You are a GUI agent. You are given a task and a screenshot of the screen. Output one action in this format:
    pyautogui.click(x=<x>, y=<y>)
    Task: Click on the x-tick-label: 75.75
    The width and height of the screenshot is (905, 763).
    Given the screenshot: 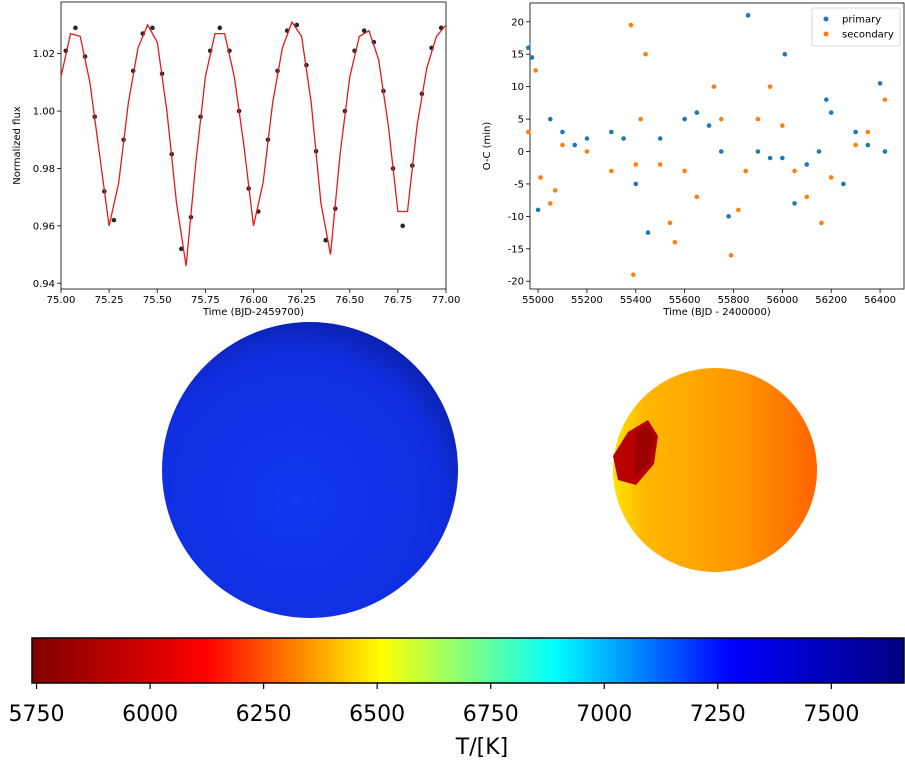 What is the action you would take?
    pyautogui.click(x=205, y=300)
    